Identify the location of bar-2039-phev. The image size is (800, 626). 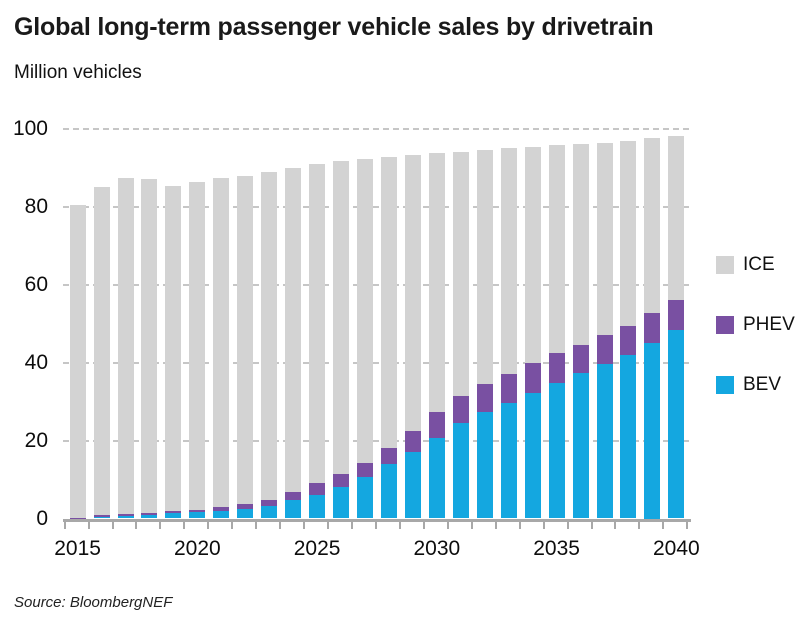
(652, 327).